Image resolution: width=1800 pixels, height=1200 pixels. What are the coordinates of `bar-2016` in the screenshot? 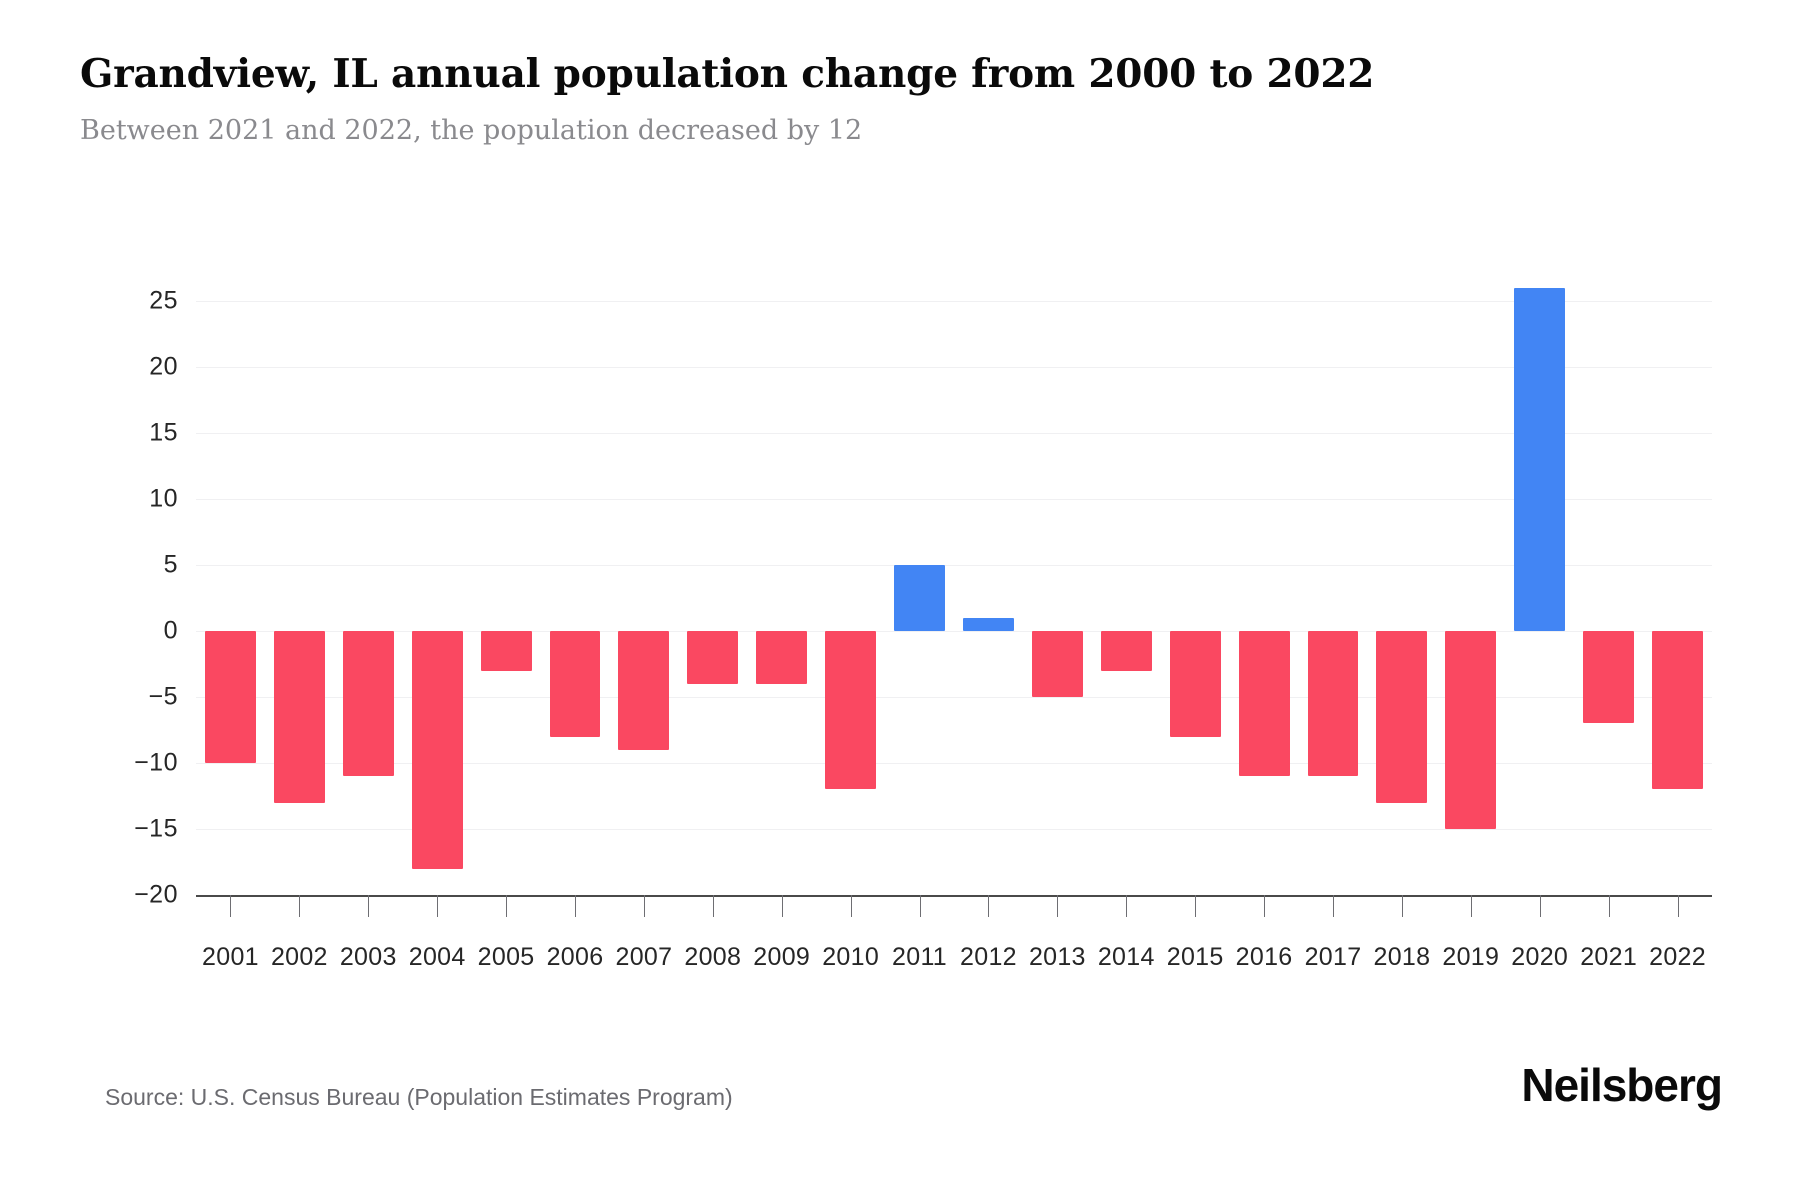 It's located at (1264, 704).